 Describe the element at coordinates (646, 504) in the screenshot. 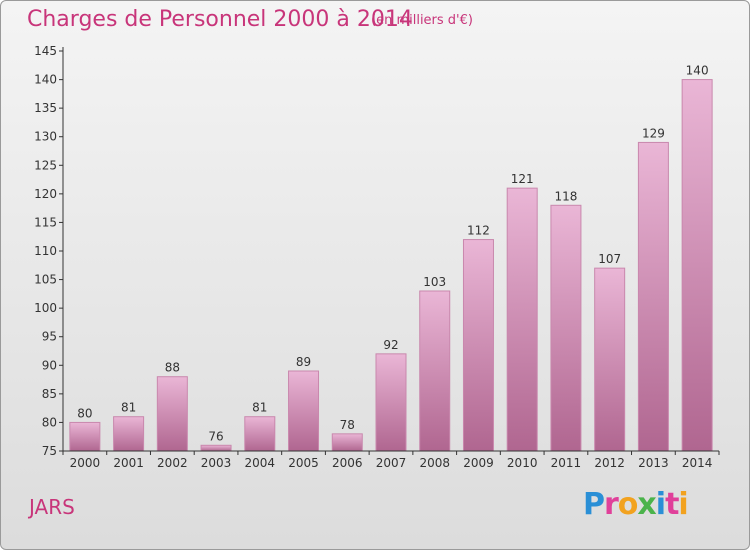

I see `logo-letter: x` at that location.